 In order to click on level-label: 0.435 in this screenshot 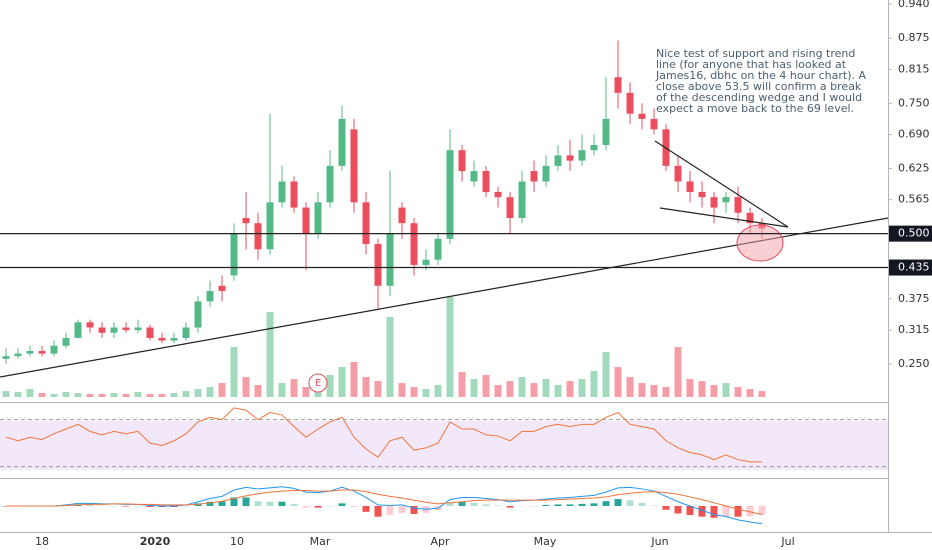, I will do `click(914, 267)`.